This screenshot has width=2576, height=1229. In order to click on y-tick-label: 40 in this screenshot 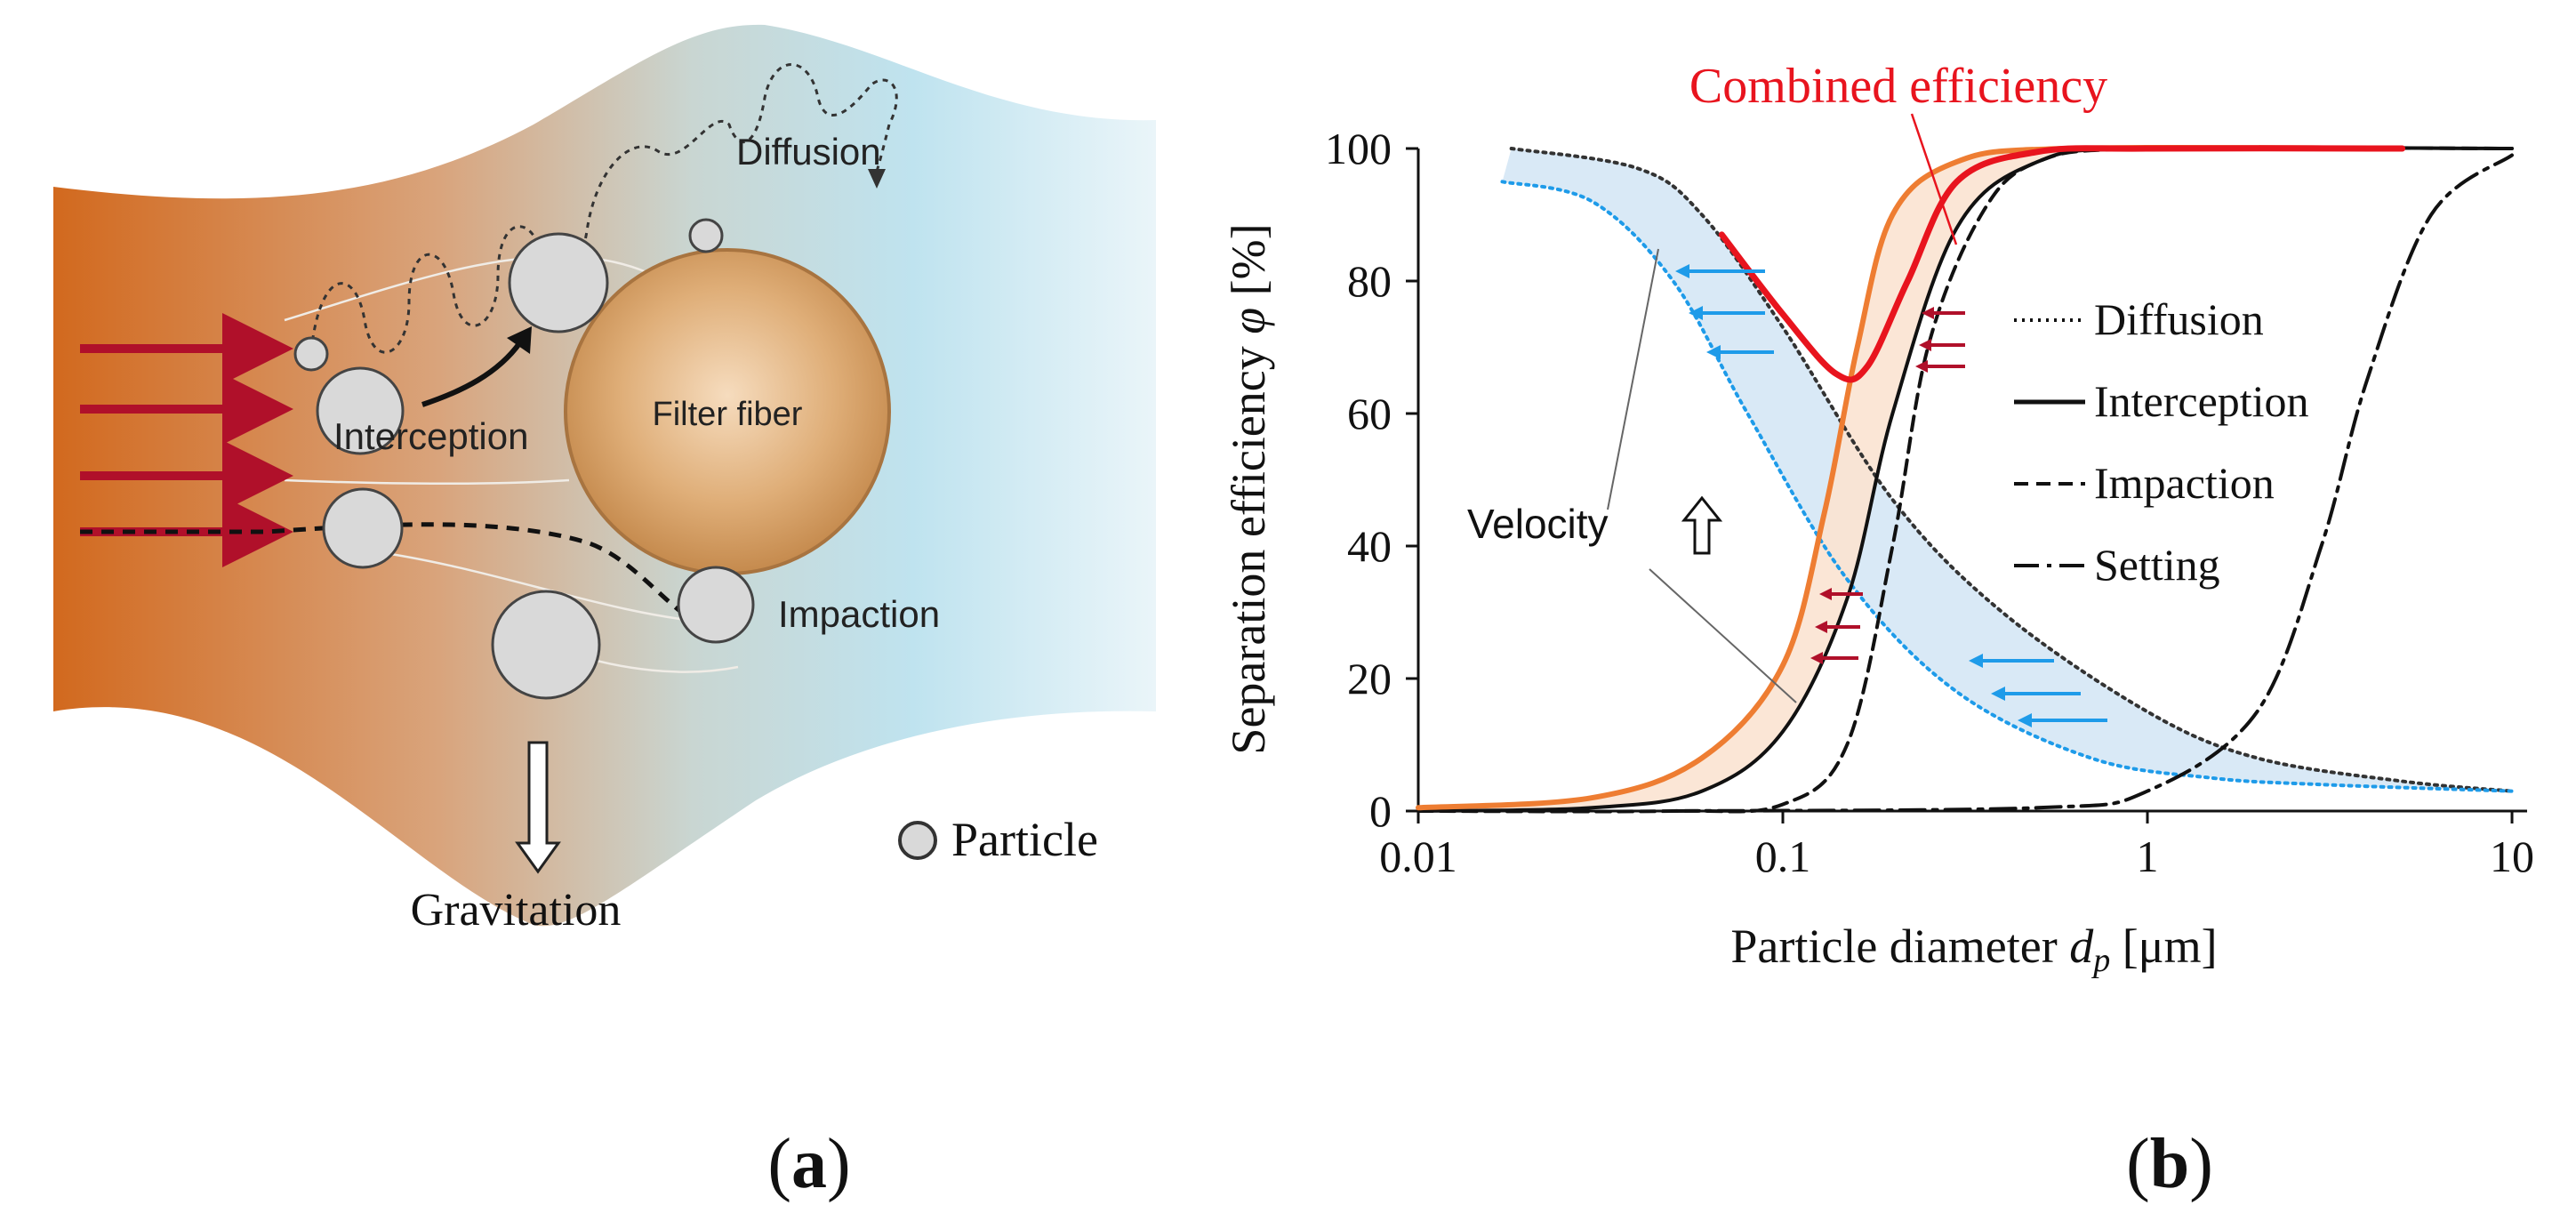, I will do `click(1369, 546)`.